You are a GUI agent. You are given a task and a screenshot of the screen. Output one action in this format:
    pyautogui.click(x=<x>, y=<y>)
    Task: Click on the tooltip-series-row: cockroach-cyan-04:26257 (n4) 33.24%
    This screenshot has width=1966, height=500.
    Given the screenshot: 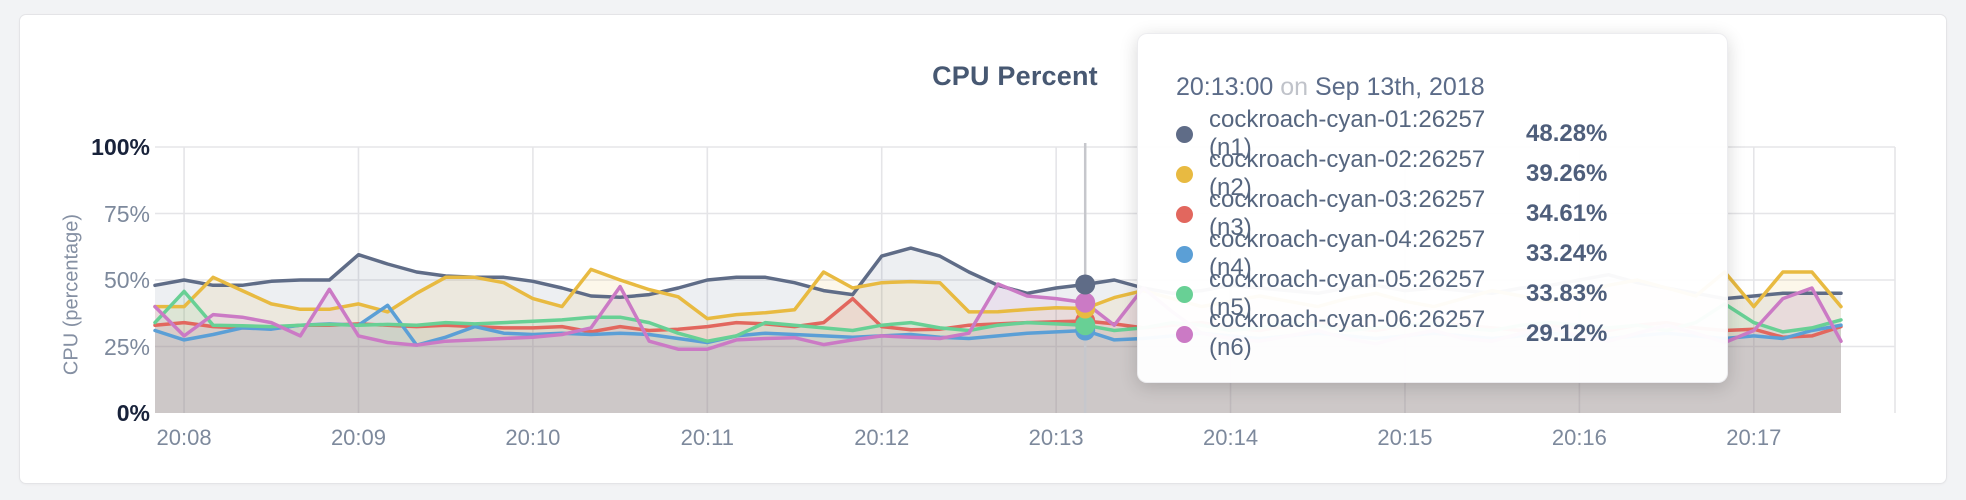 What is the action you would take?
    pyautogui.click(x=1436, y=253)
    